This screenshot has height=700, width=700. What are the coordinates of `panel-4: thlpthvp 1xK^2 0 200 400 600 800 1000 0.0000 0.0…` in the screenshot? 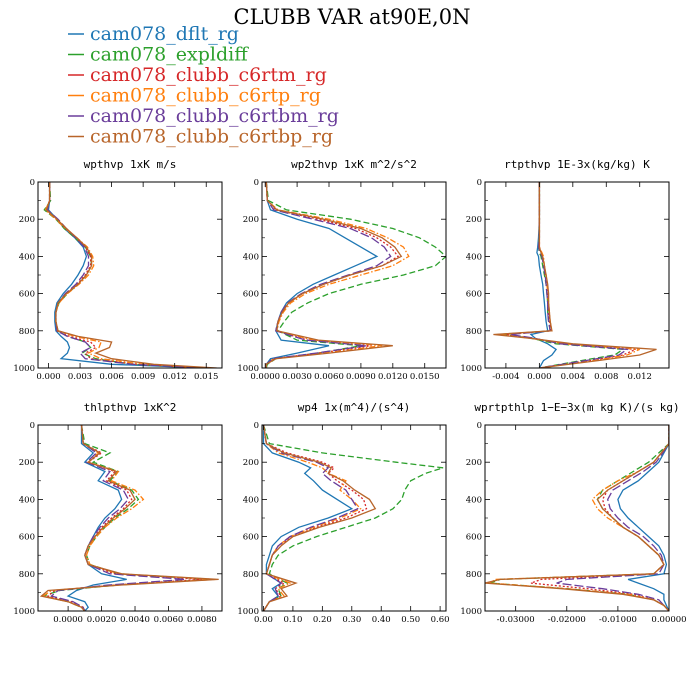 It's located at (118, 513).